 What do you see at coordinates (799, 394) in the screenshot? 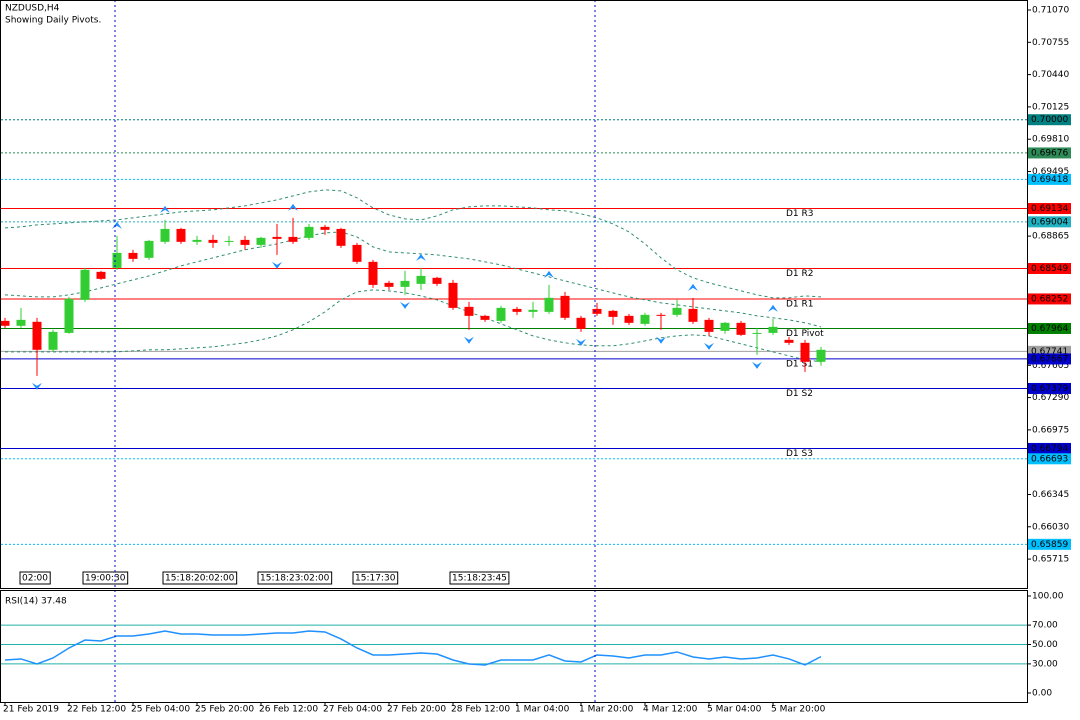
I see `level-name: D1 S2` at bounding box center [799, 394].